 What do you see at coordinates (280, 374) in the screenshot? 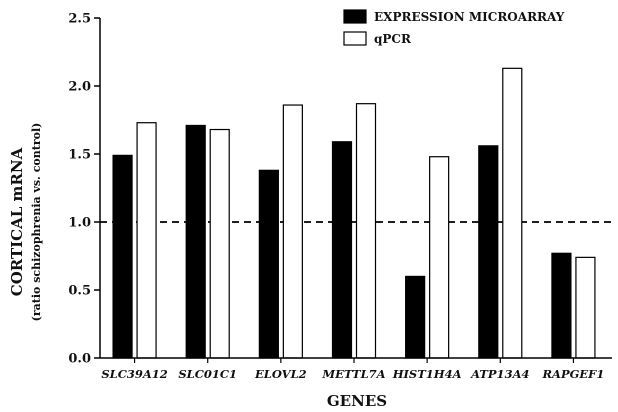
I see `x-tick-label: ELOVL2` at bounding box center [280, 374].